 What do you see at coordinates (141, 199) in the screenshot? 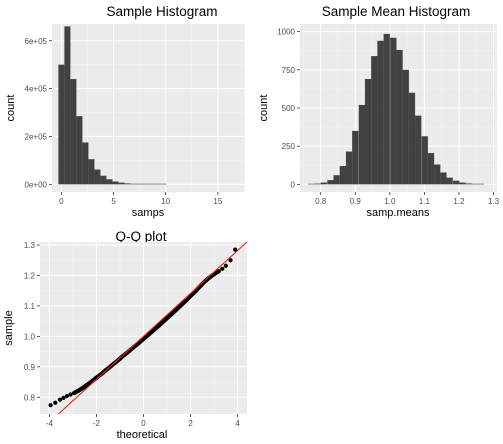
I see `x-axis-ticks: 0 5 10 15` at bounding box center [141, 199].